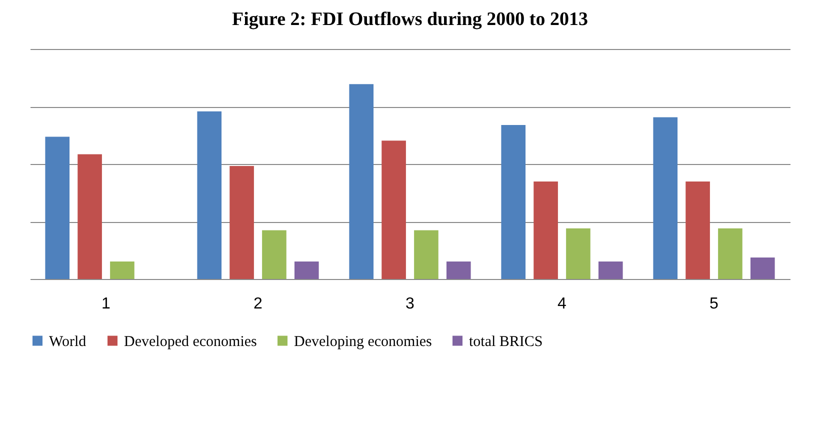 The height and width of the screenshot is (423, 822). What do you see at coordinates (410, 19) in the screenshot?
I see `chart-title: Figure 2: FDI Outflows during 2000 to 2013` at bounding box center [410, 19].